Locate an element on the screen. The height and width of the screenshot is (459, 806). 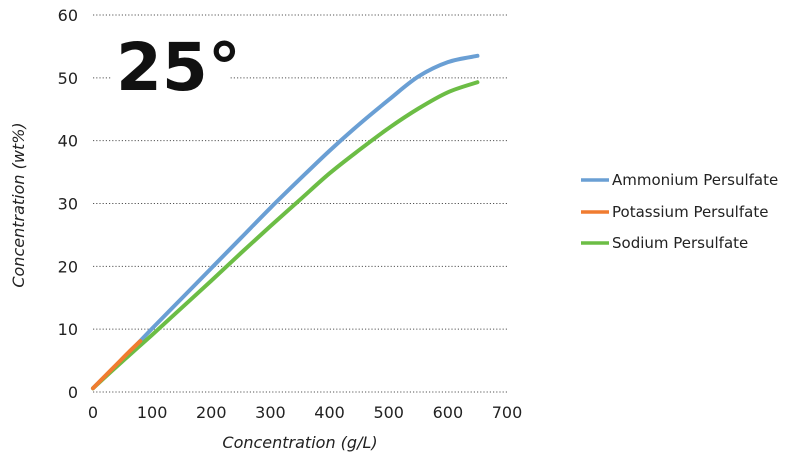
y-tick-label-30: 30 is located at coordinates (68, 204).